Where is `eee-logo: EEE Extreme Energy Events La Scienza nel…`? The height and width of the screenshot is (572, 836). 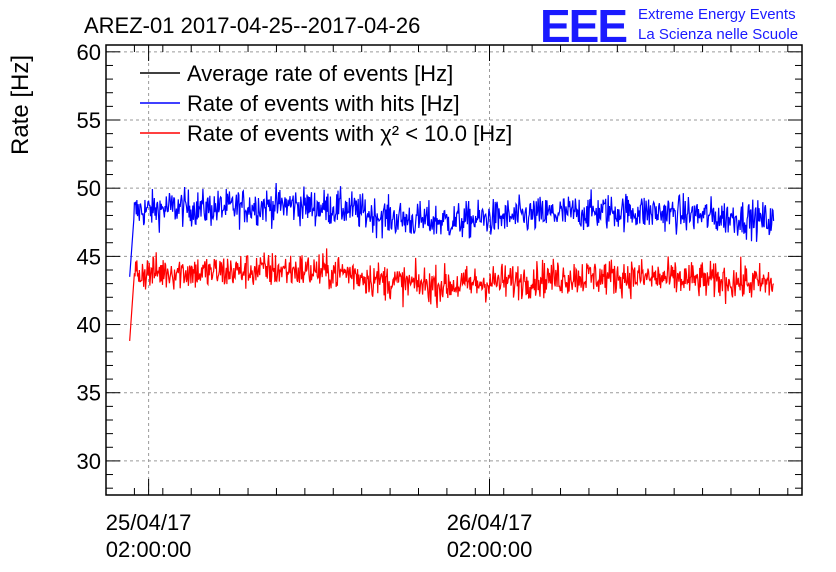
eee-logo: EEE Extreme Energy Events La Scienza nel… is located at coordinates (669, 26).